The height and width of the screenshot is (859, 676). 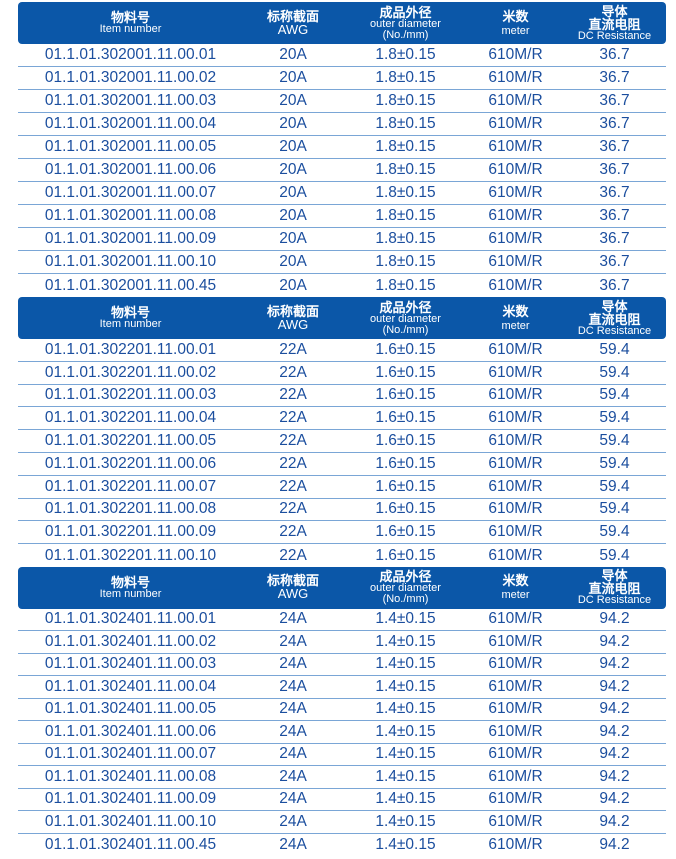 I want to click on cell-item-number: 01.1.01.302201.11.00.07, so click(x=130, y=486).